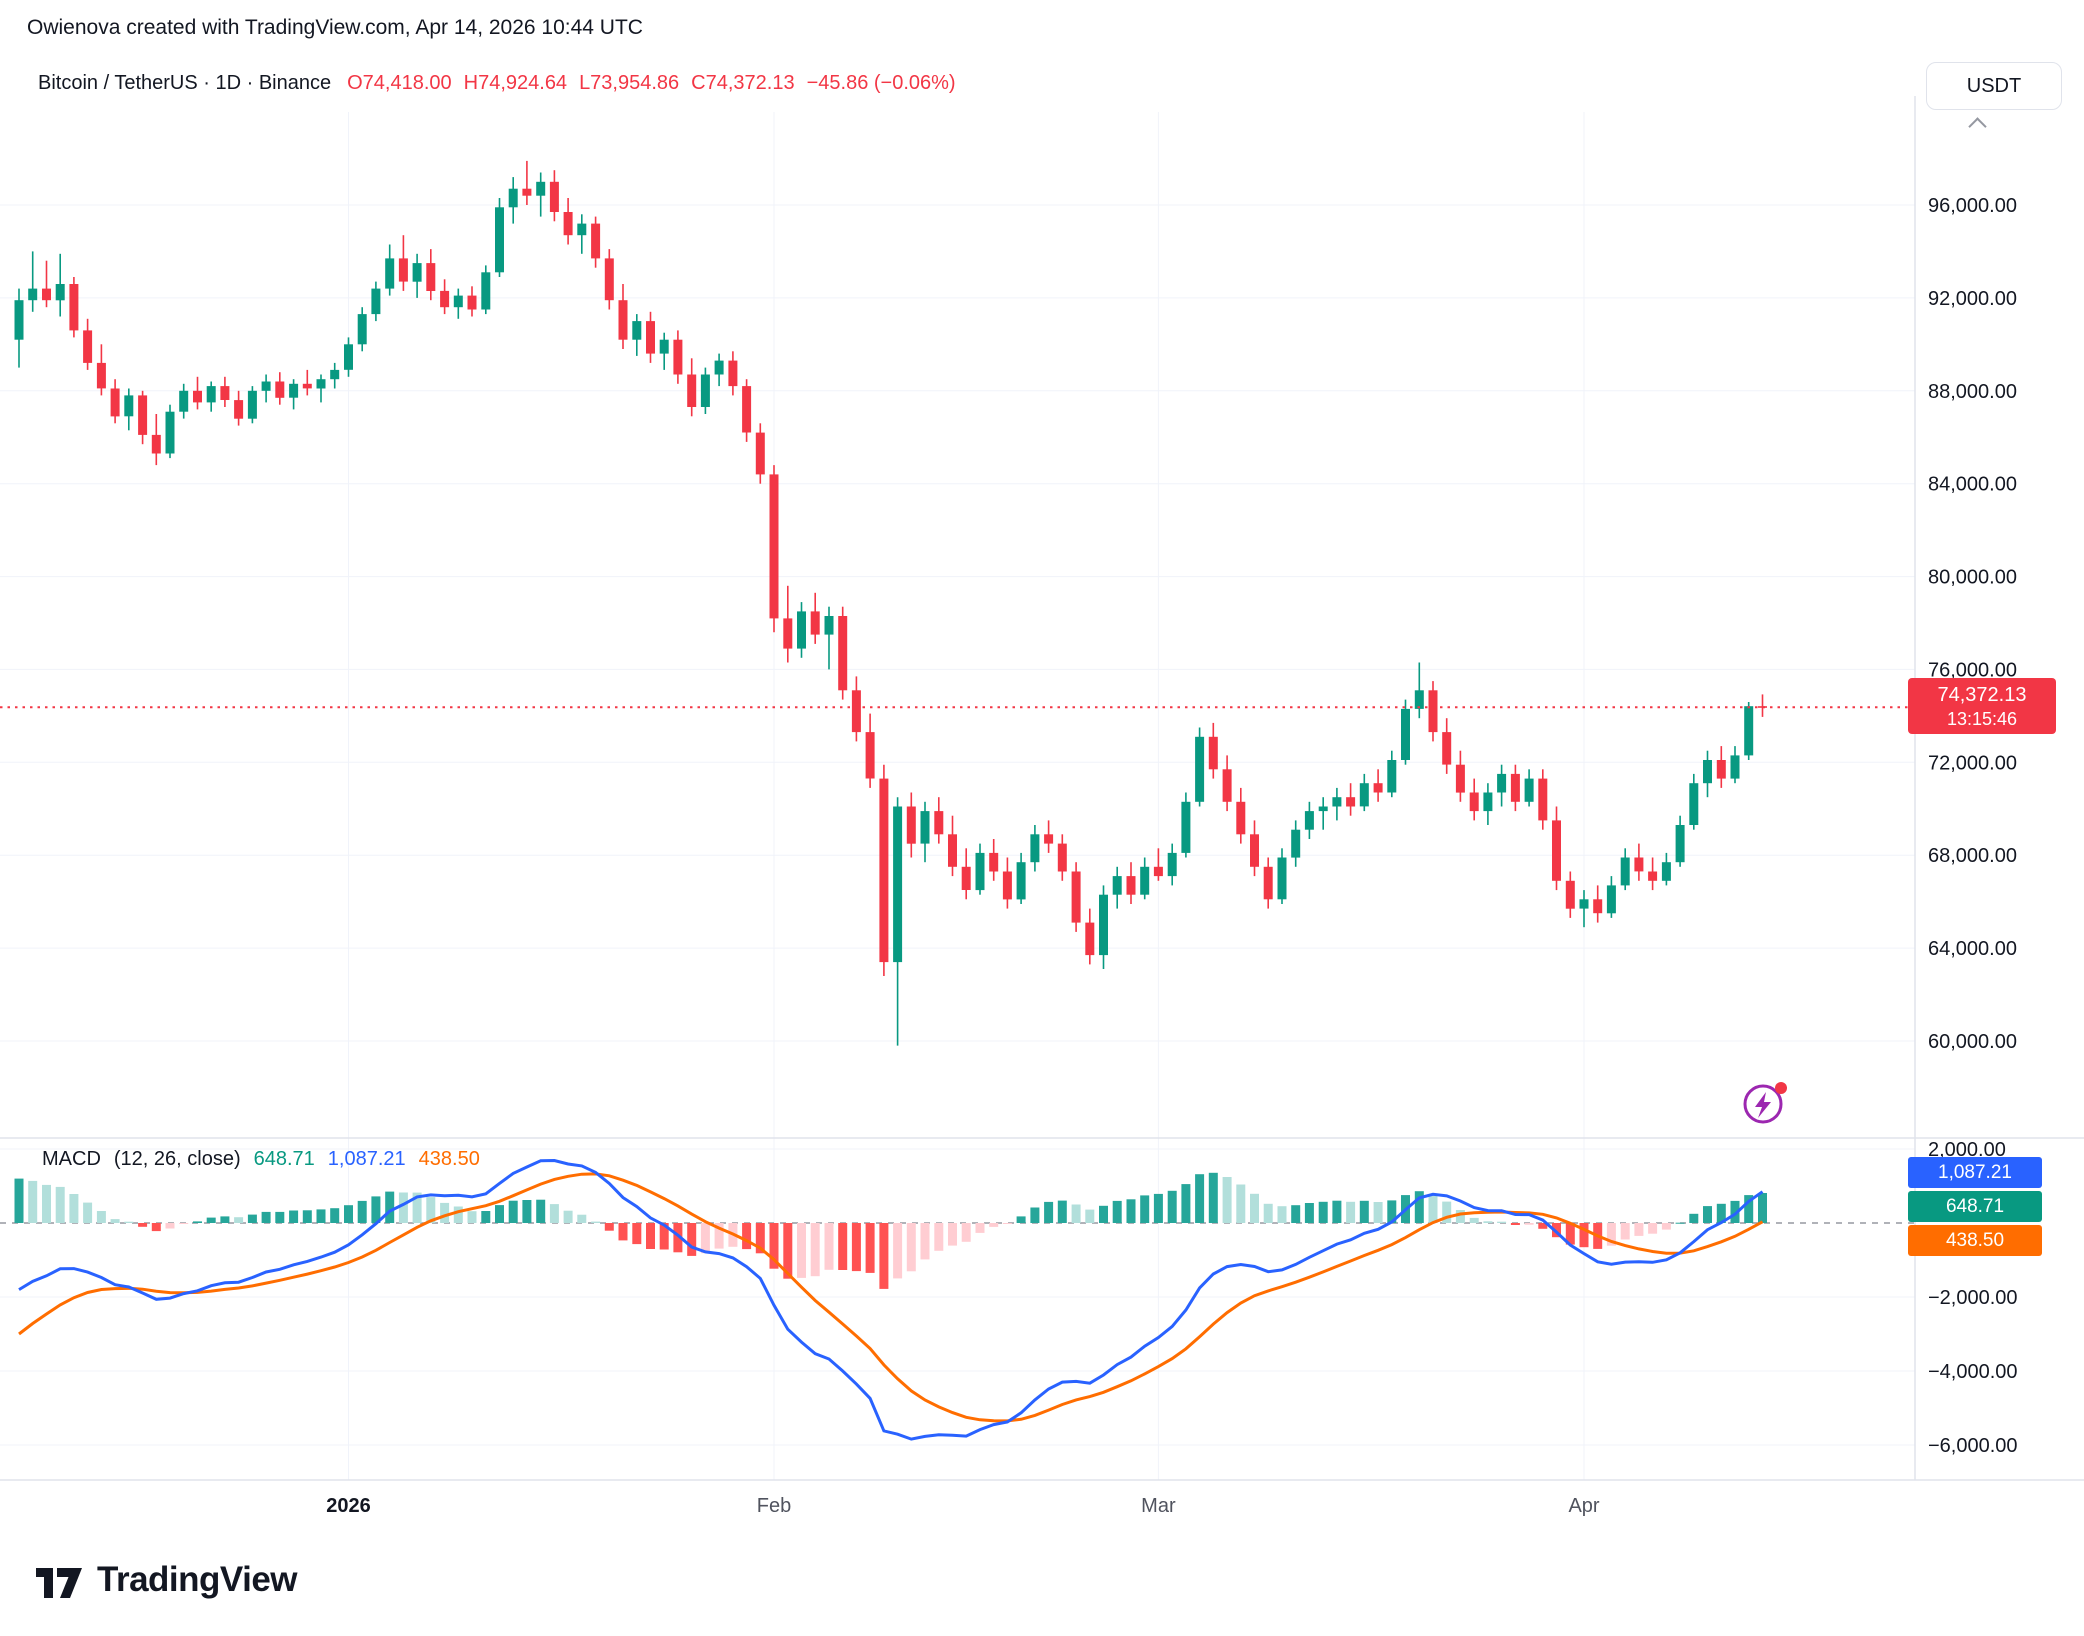 The image size is (2084, 1636). Describe the element at coordinates (1765, 1105) in the screenshot. I see `flash-events-icon` at that location.